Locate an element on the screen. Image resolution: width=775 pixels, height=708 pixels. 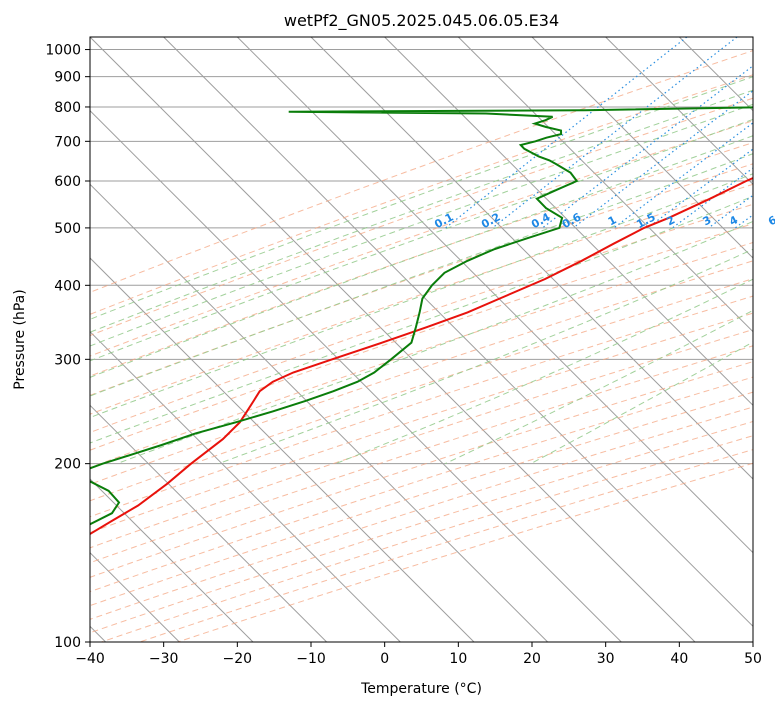
y-tick-label: 1000 is located at coordinates (63, 51).